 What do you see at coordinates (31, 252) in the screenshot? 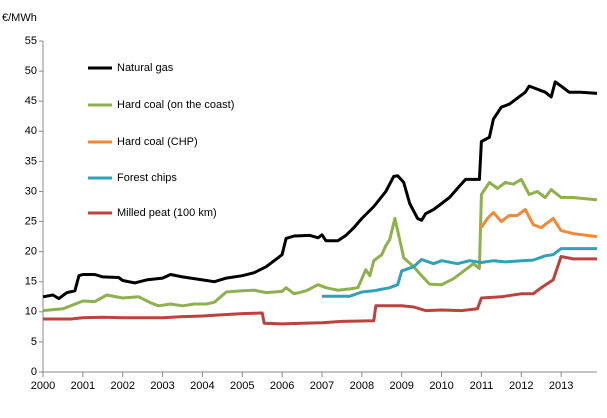
I see `y-tick-label: 20` at bounding box center [31, 252].